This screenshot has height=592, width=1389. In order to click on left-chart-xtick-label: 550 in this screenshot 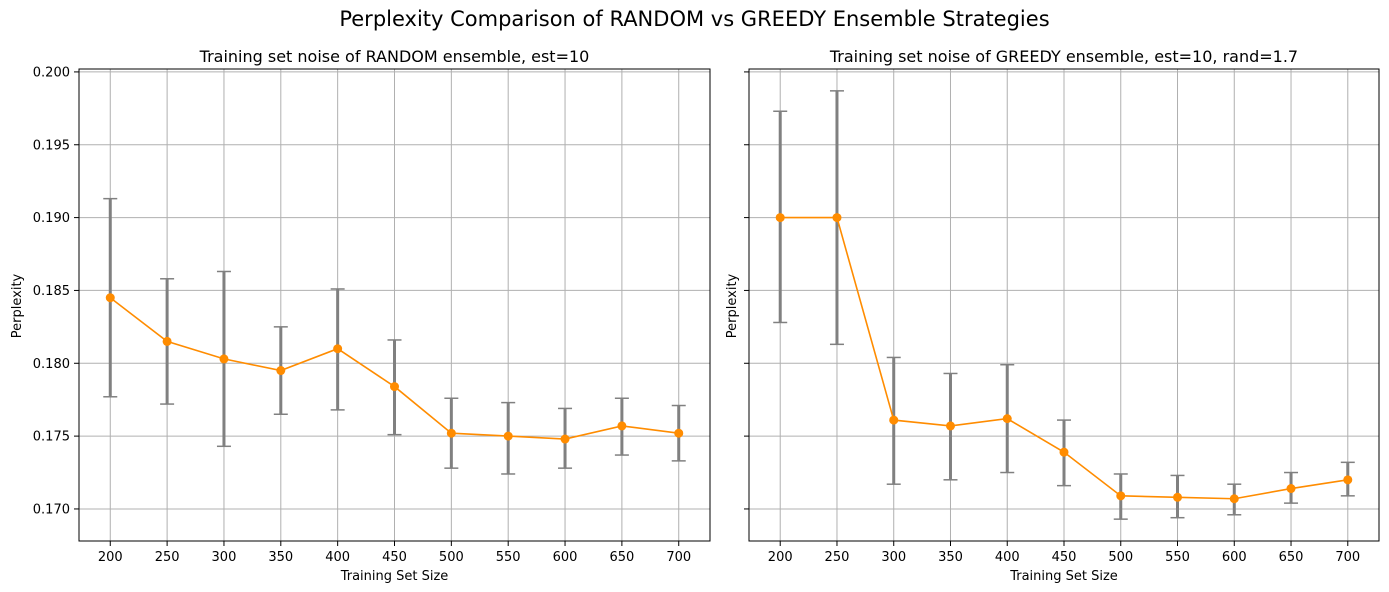, I will do `click(508, 557)`.